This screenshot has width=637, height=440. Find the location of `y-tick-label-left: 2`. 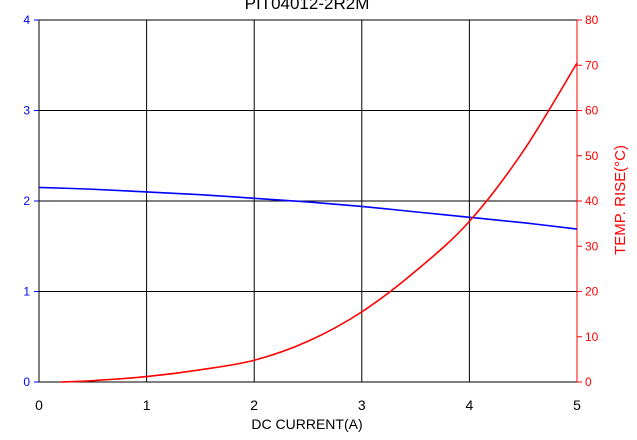

y-tick-label-left: 2 is located at coordinates (26, 201).